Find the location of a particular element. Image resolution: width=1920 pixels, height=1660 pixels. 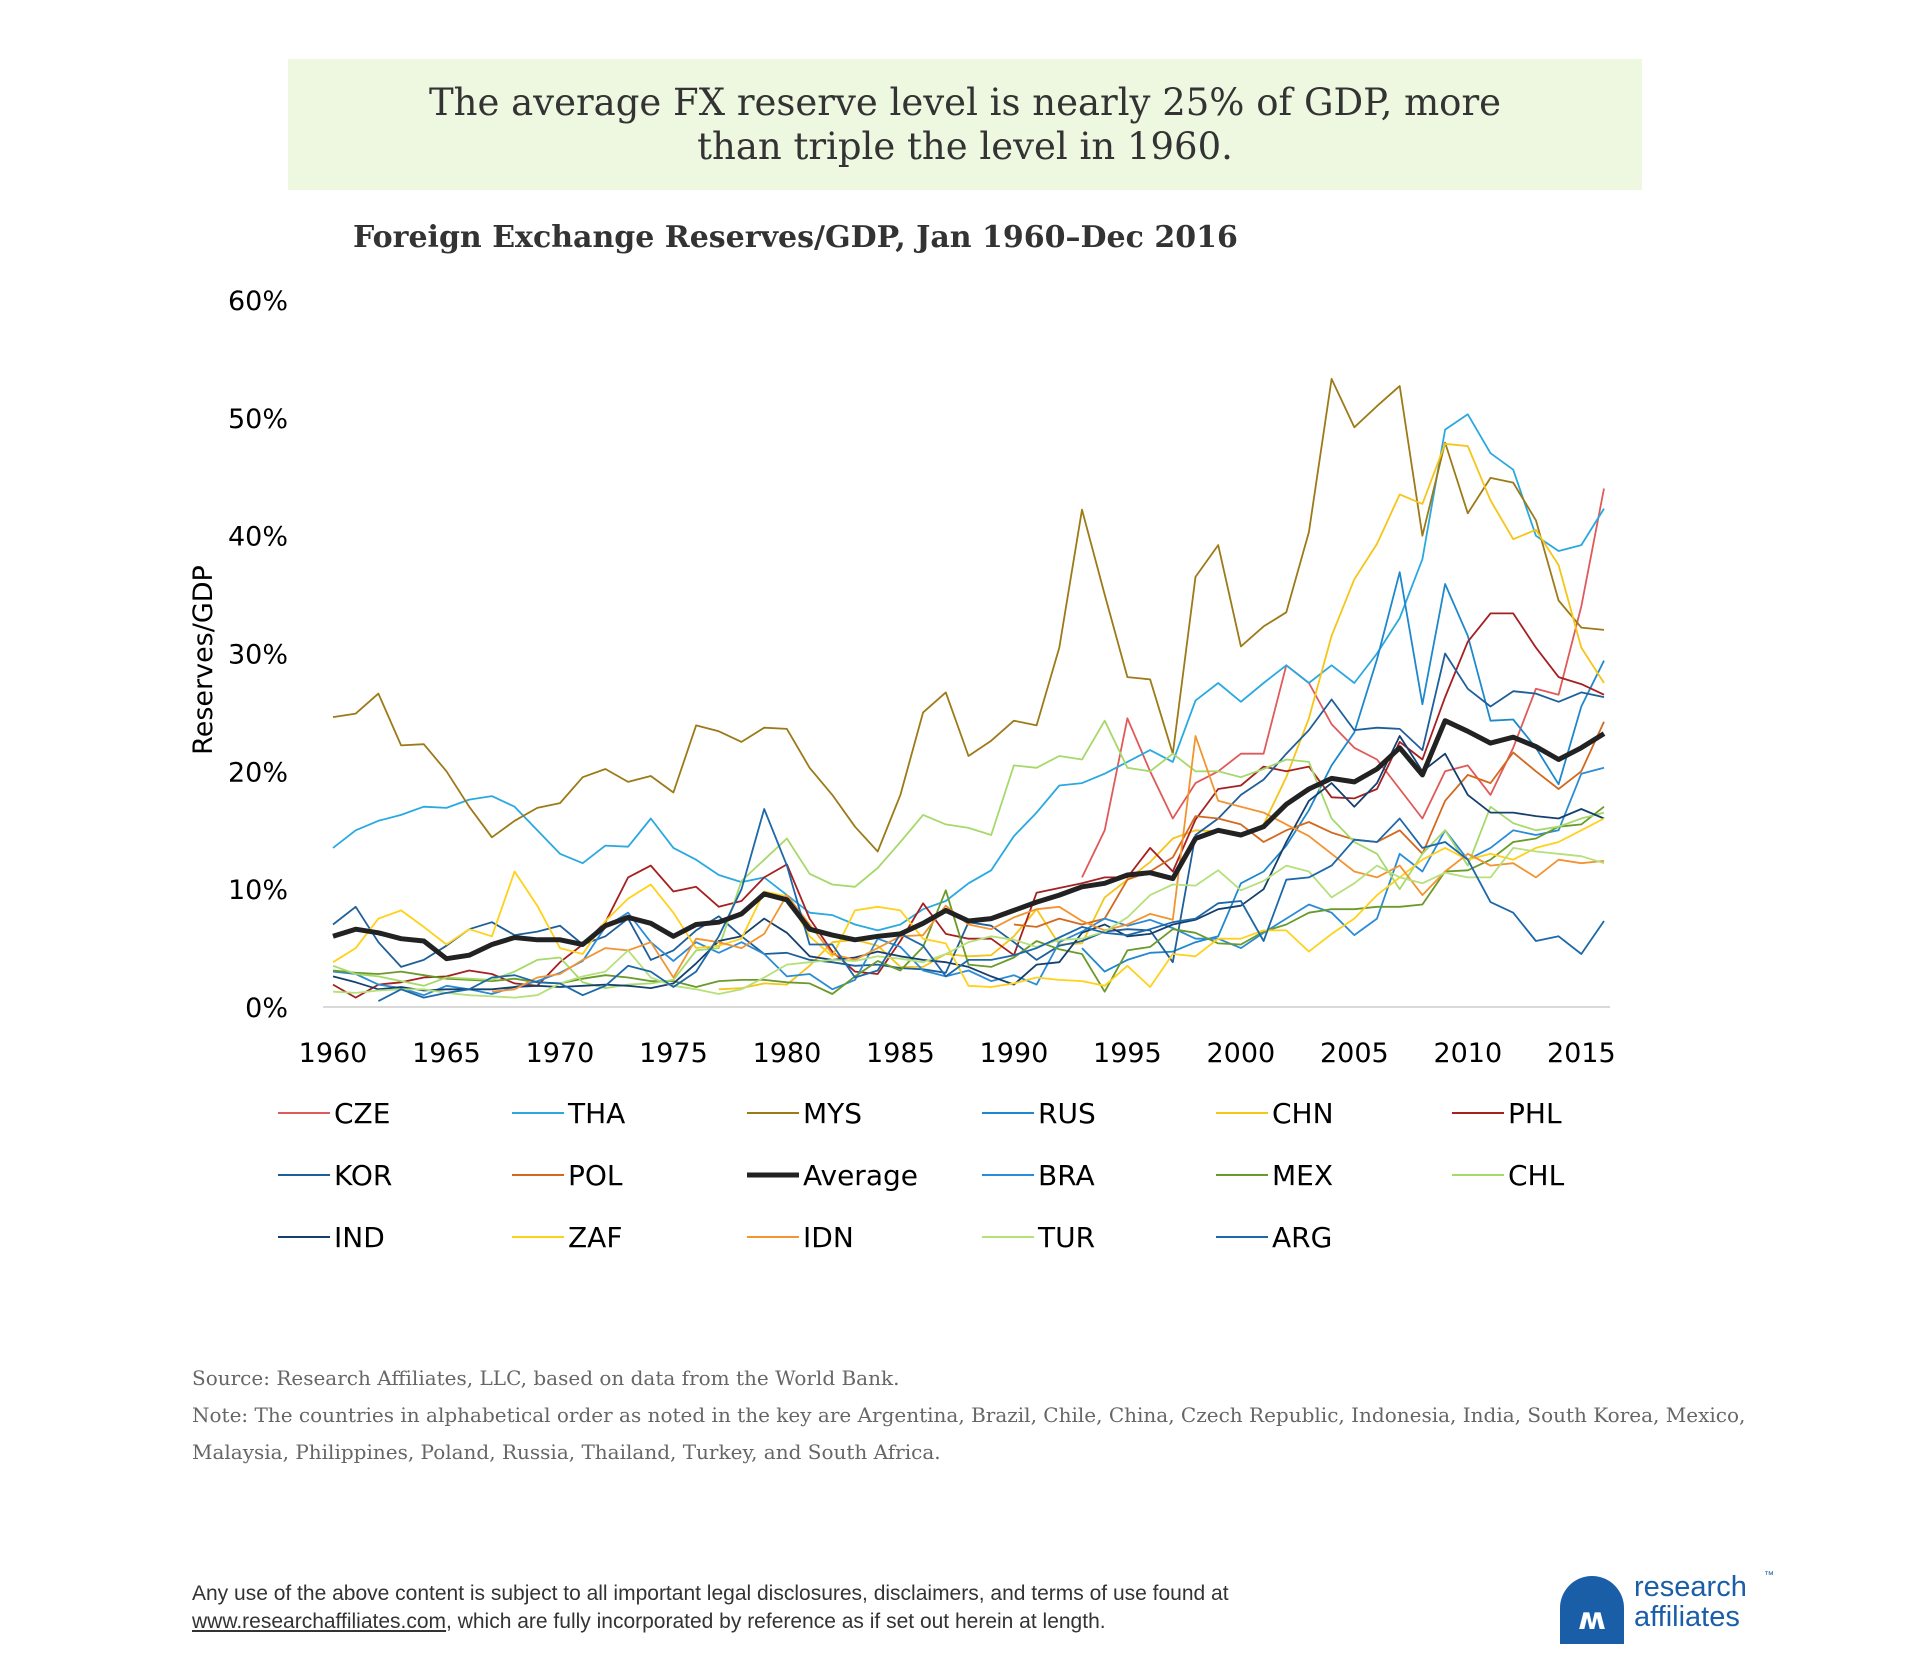

logo-mark-icon: ʍ is located at coordinates (1592, 1610).